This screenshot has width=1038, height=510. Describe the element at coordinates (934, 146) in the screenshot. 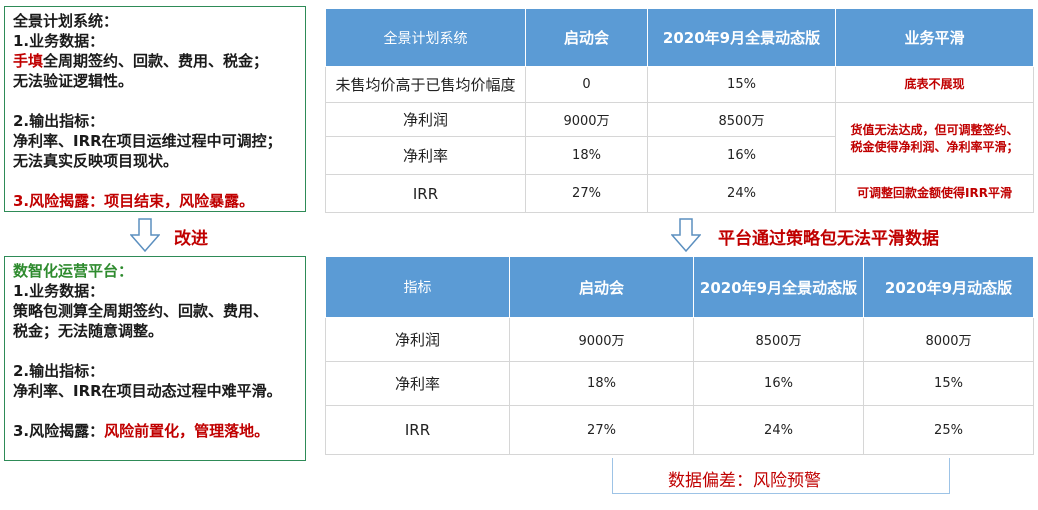

I see `note-line: 税金使得净利润、净利率平滑；` at that location.